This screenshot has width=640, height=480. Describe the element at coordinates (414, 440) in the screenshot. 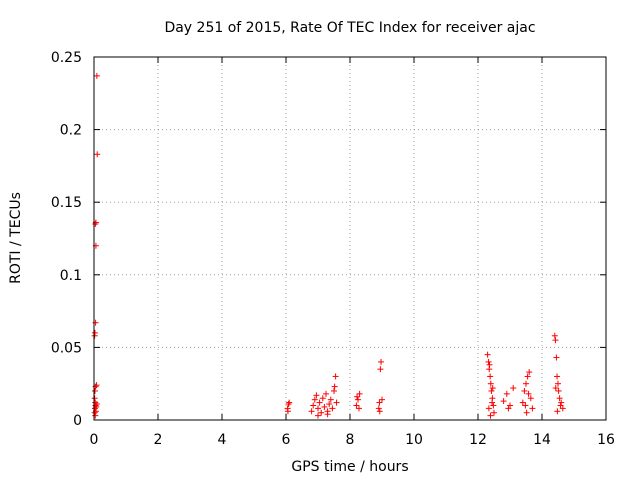

I see `x-tick-label: 10` at that location.